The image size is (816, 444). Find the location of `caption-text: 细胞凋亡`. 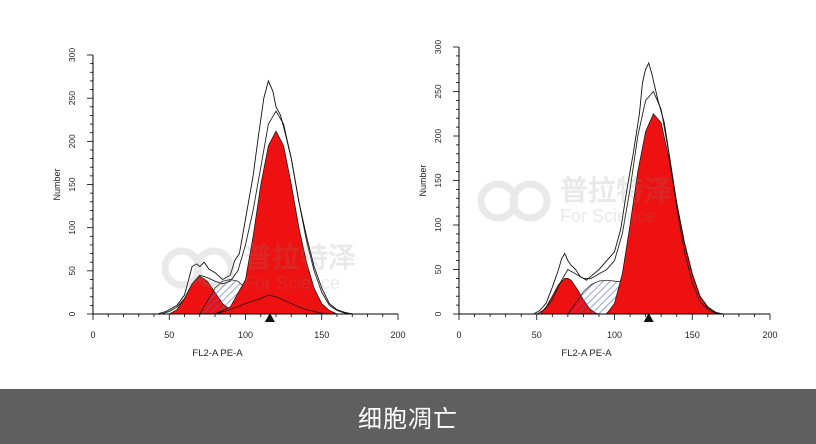

caption-text: 细胞凋亡 is located at coordinates (408, 419).